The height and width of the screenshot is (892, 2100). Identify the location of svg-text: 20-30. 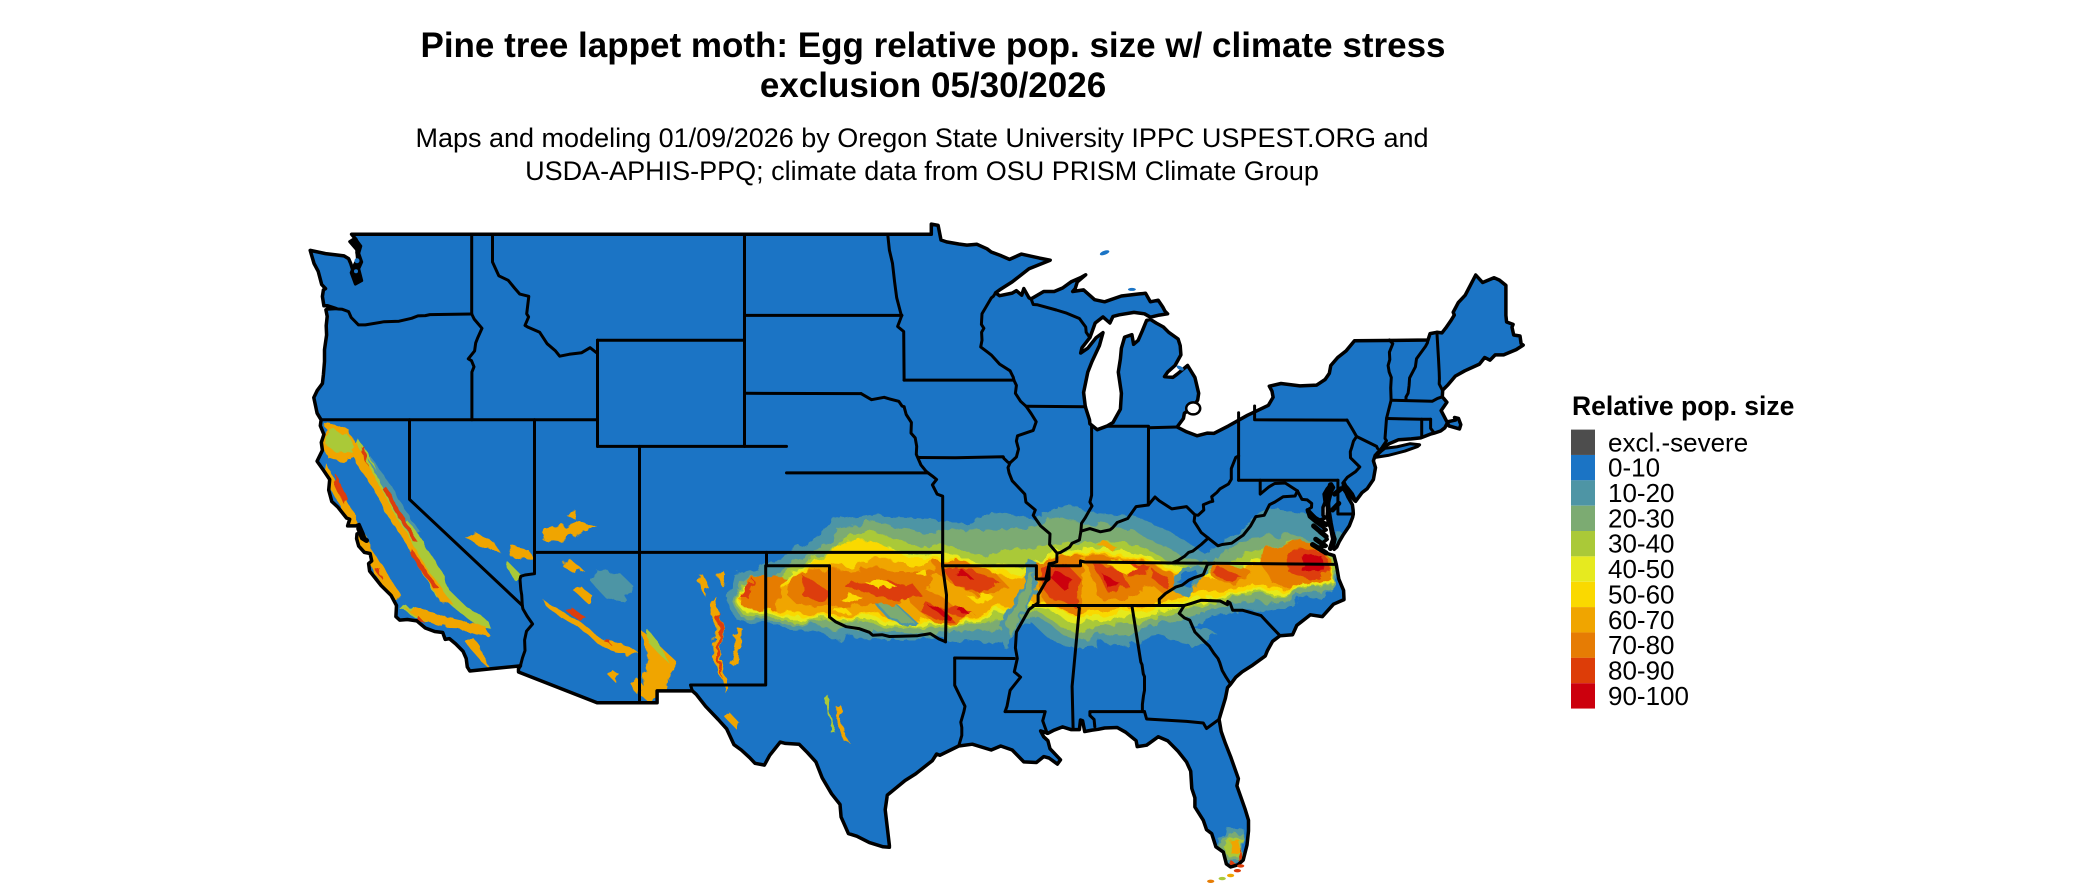
(1641, 518).